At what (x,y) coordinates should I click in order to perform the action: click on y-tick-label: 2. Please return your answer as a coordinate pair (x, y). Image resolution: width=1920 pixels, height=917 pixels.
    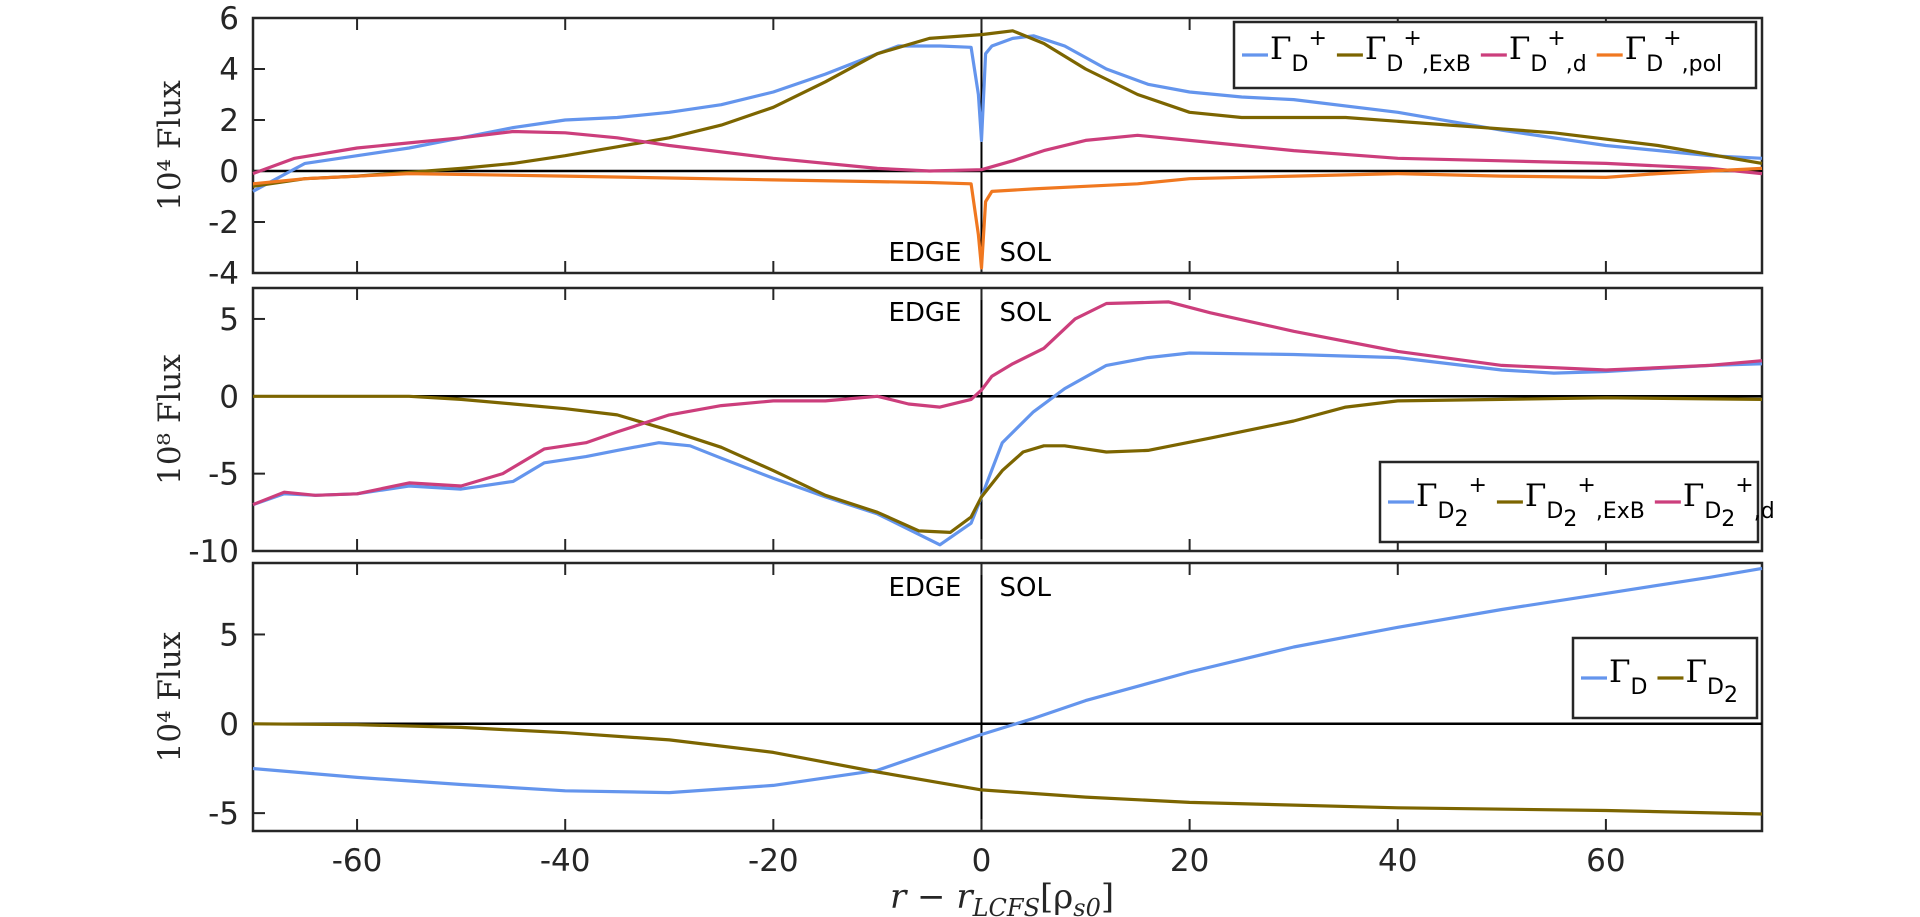
    Looking at the image, I should click on (229, 121).